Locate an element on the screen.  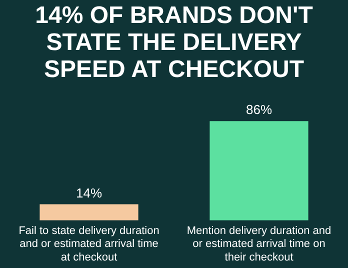
data-label: 86% is located at coordinates (259, 110).